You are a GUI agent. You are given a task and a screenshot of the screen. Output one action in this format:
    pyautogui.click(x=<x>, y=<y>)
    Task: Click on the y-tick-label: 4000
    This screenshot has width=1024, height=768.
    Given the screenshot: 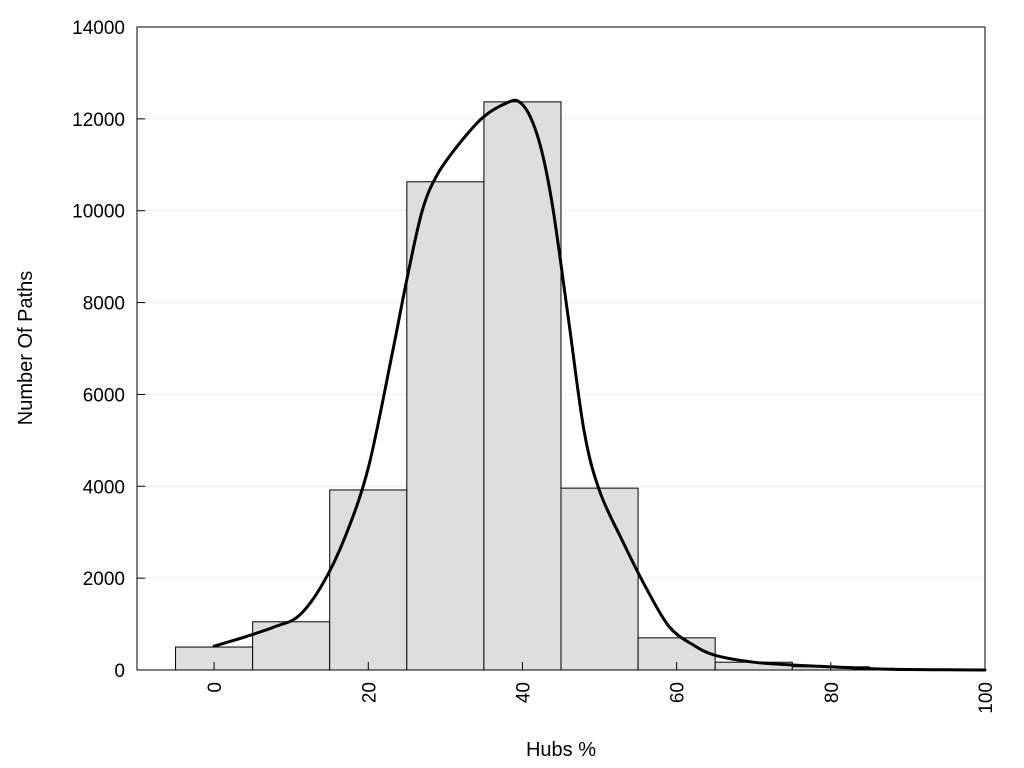 What is the action you would take?
    pyautogui.click(x=104, y=487)
    